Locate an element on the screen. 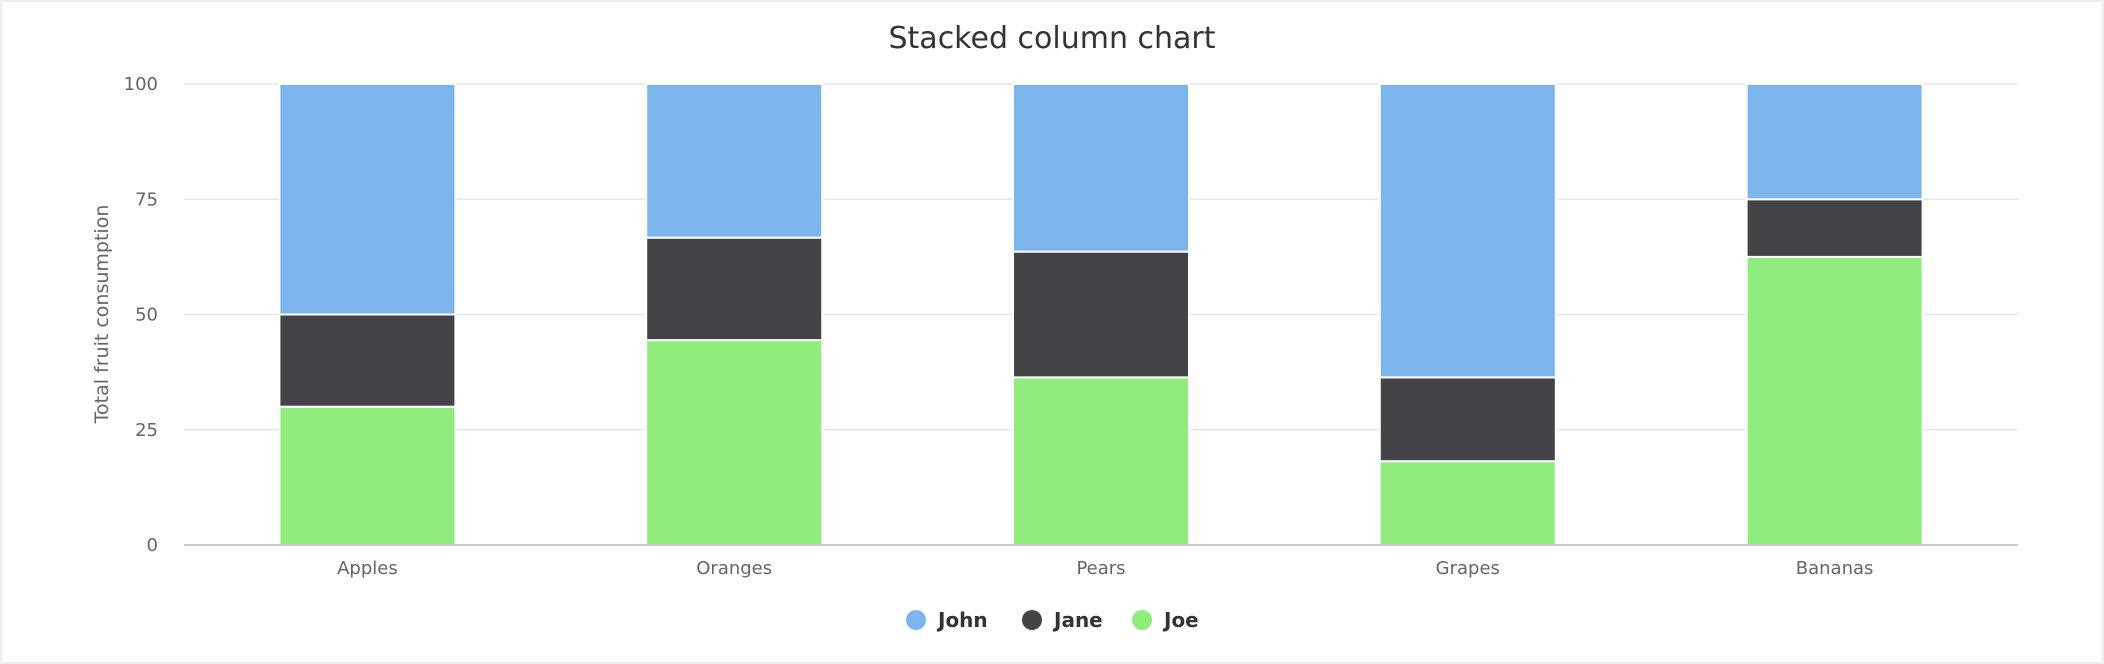  legend-item-john: John is located at coordinates (947, 620).